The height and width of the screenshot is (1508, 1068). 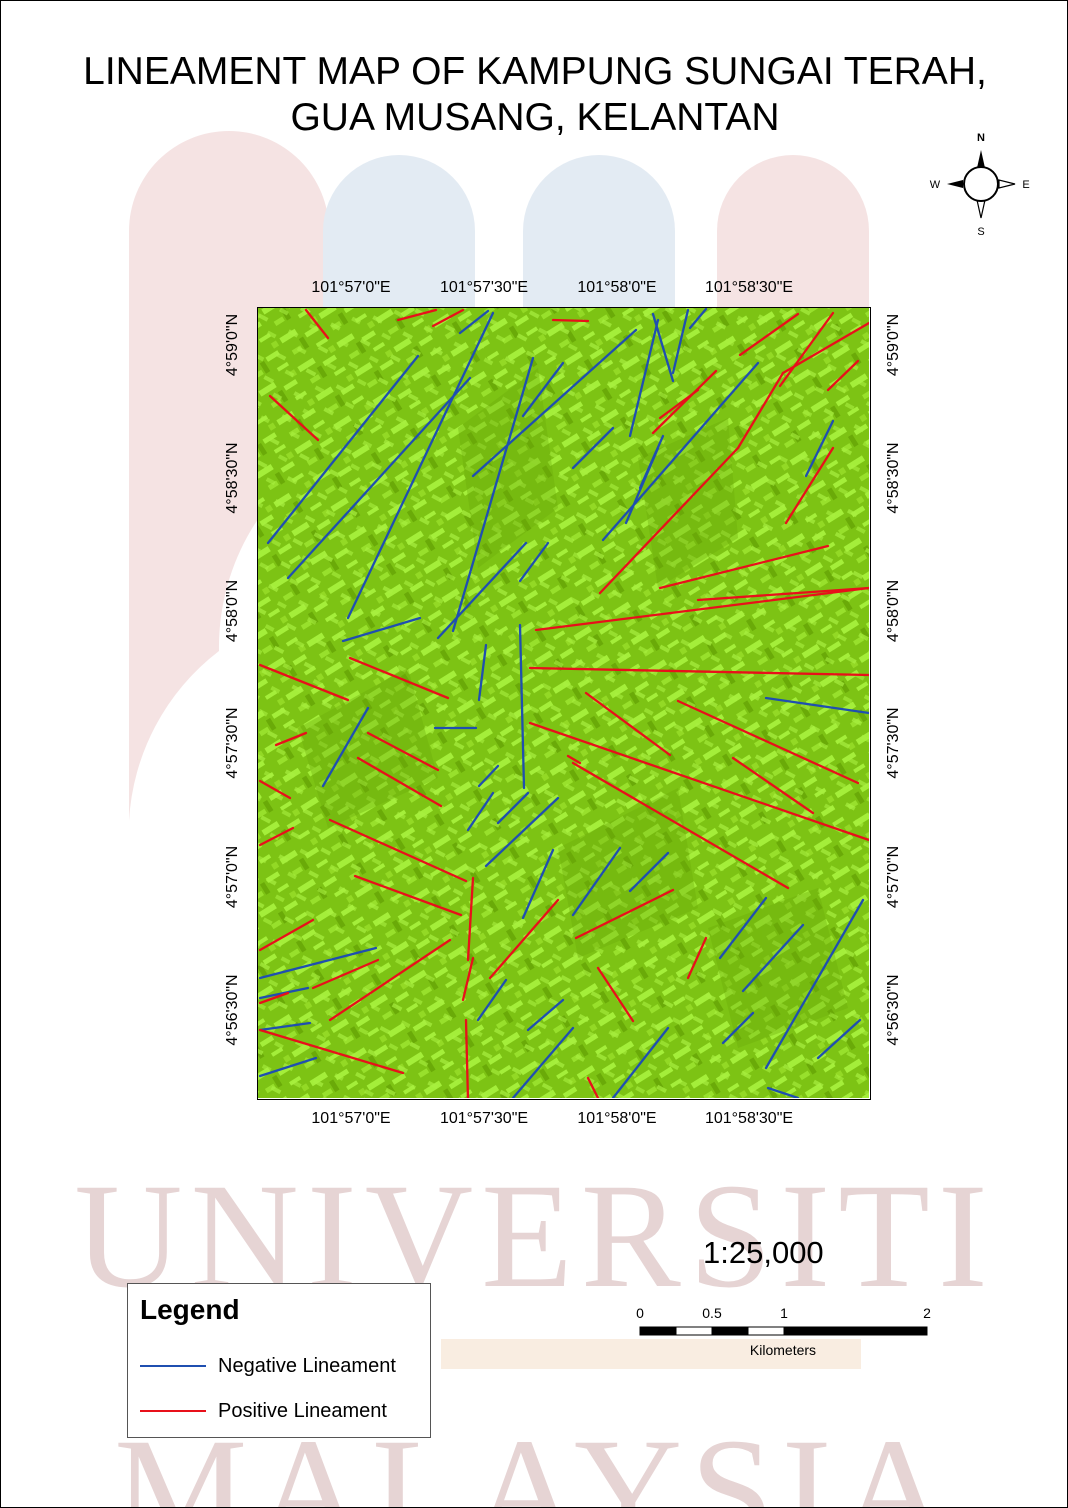 I want to click on compass-east-label: E, so click(x=1025, y=185).